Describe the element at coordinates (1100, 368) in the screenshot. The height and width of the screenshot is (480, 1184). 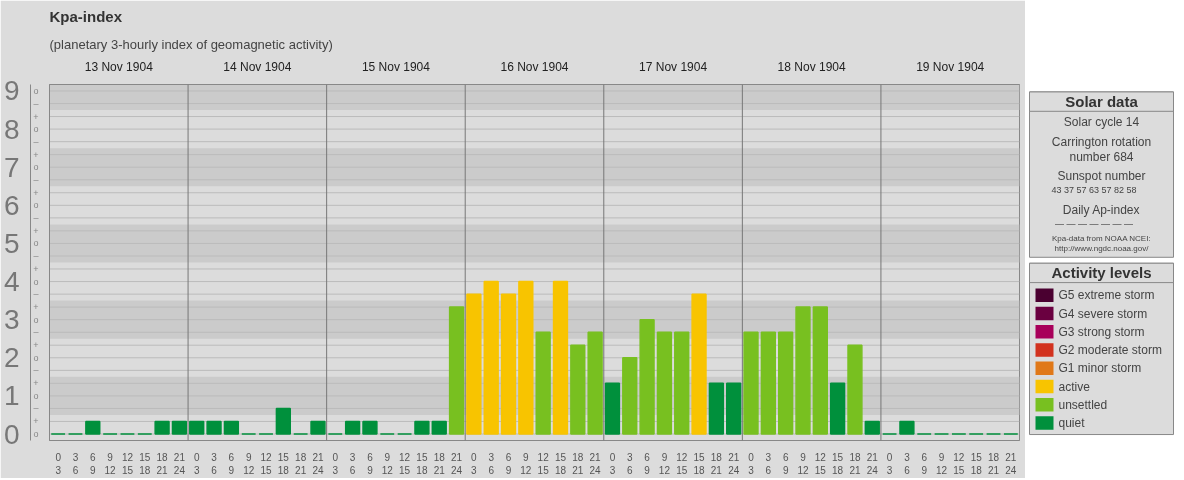
I see `legend-label: G1 minor storm` at that location.